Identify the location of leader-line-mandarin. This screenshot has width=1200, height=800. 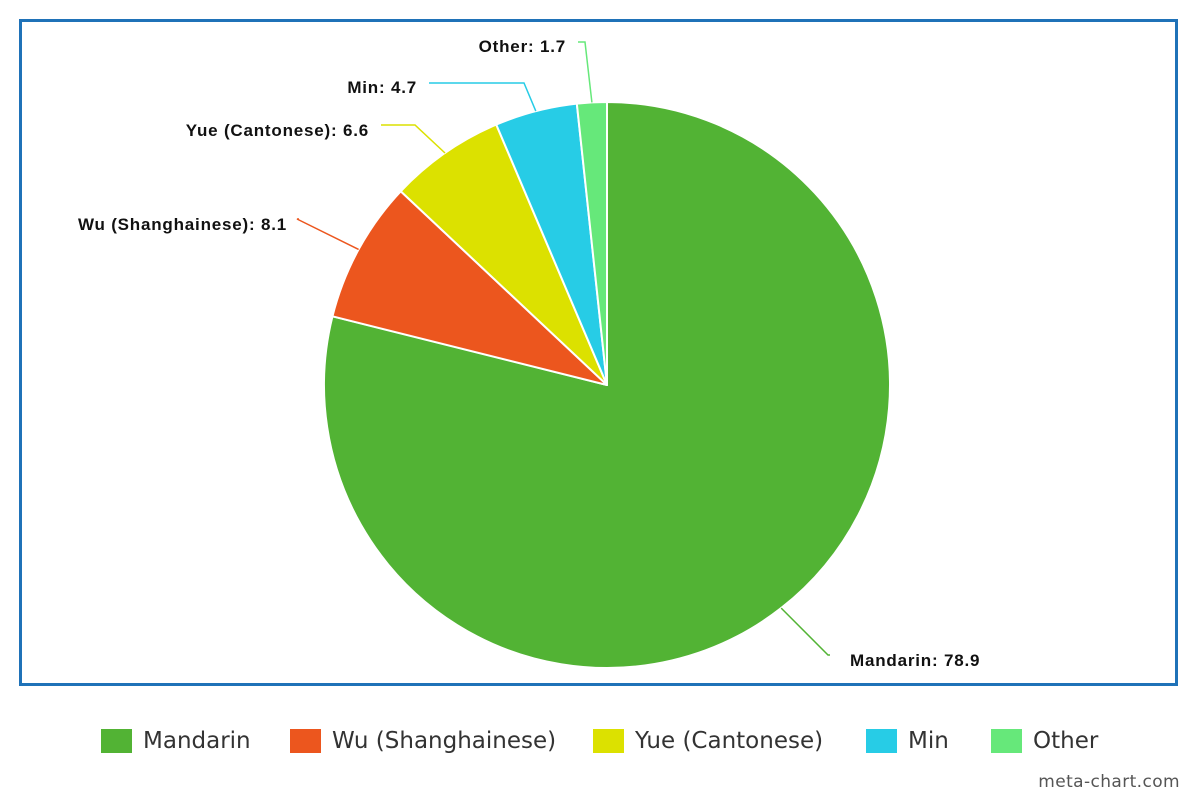
(805, 631).